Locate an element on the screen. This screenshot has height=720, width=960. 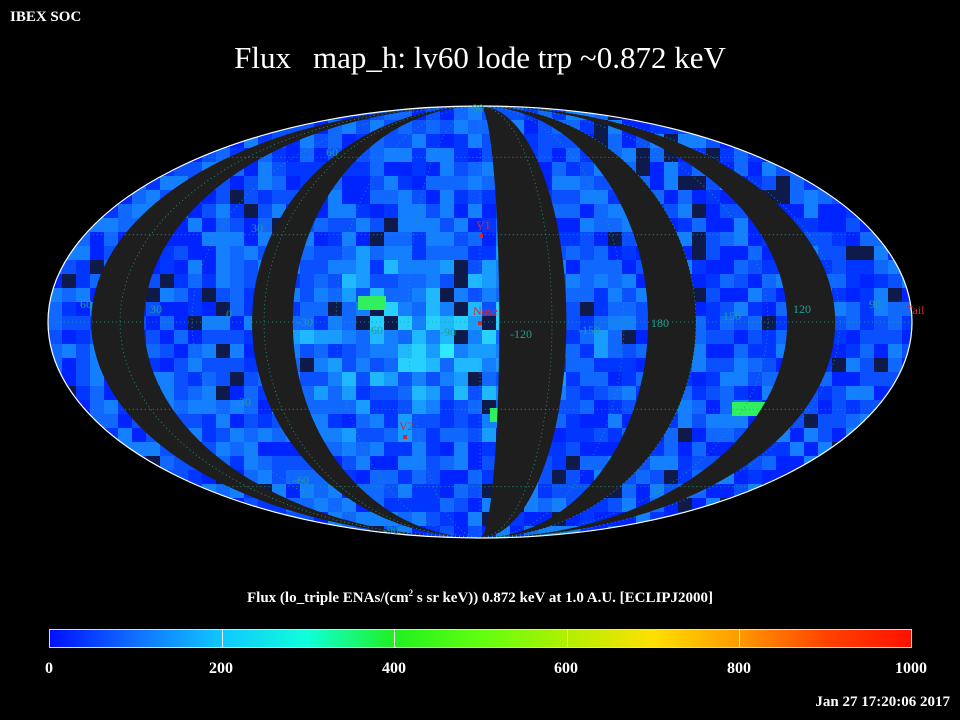
lon-label-30: 30 is located at coordinates (156, 309).